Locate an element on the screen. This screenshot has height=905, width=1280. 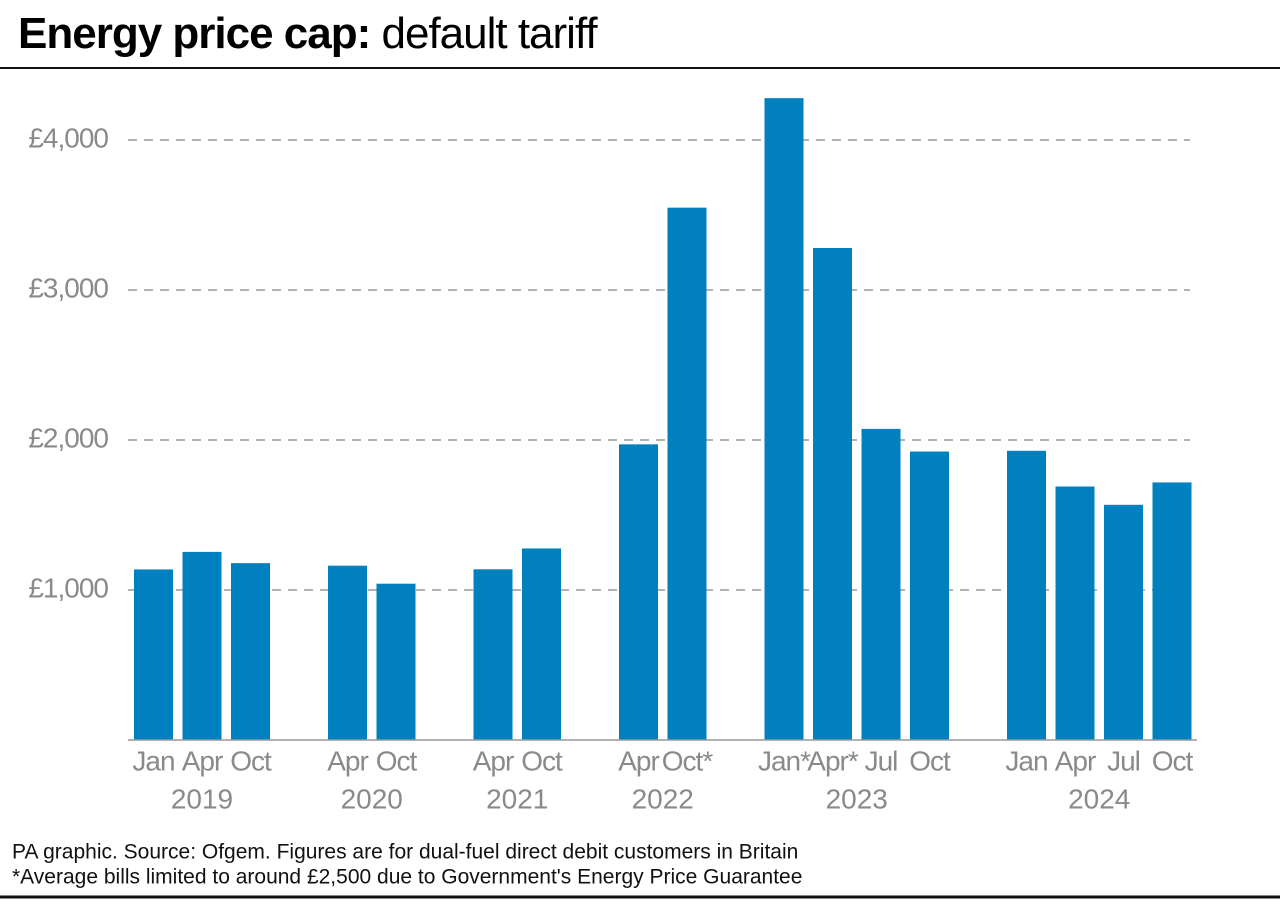
x-group-label: 2019 is located at coordinates (202, 798).